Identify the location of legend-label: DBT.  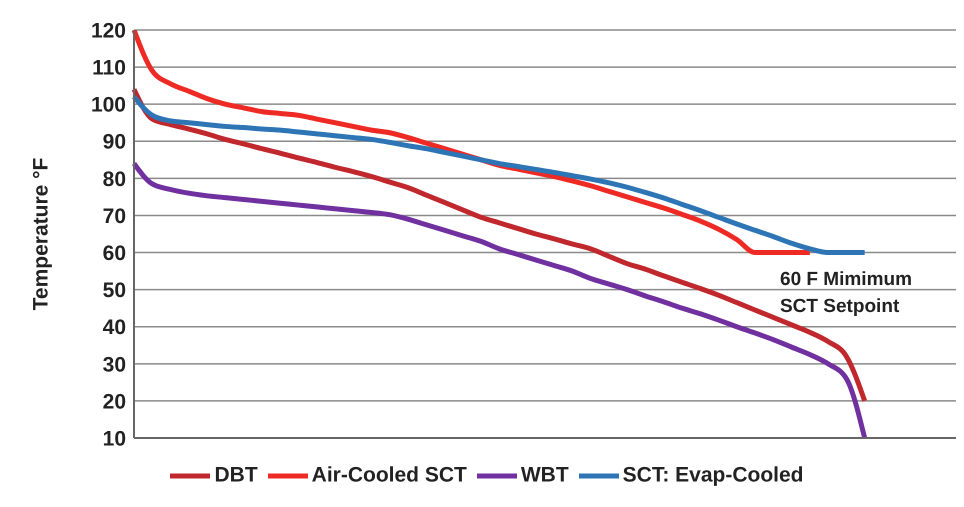
(236, 475).